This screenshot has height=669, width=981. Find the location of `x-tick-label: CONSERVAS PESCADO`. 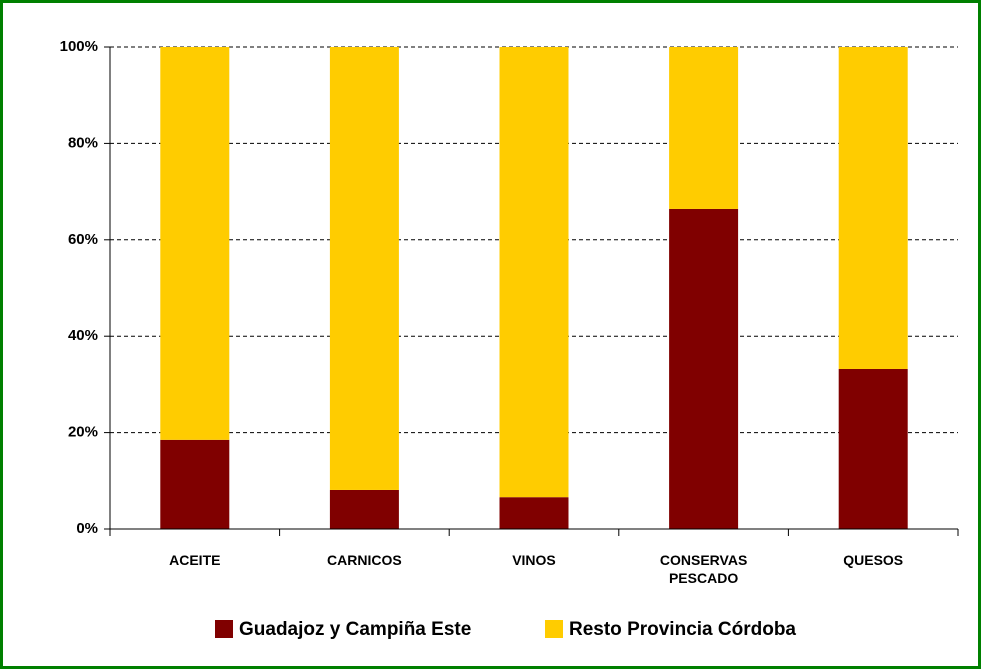

x-tick-label: CONSERVAS PESCADO is located at coordinates (703, 569).